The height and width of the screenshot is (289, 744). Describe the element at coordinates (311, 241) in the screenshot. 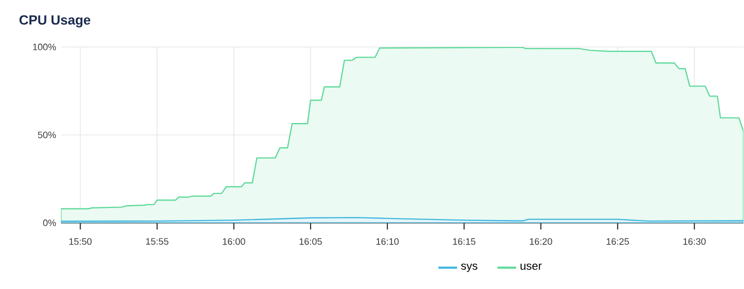

I see `x-tick-label: 16:05` at that location.